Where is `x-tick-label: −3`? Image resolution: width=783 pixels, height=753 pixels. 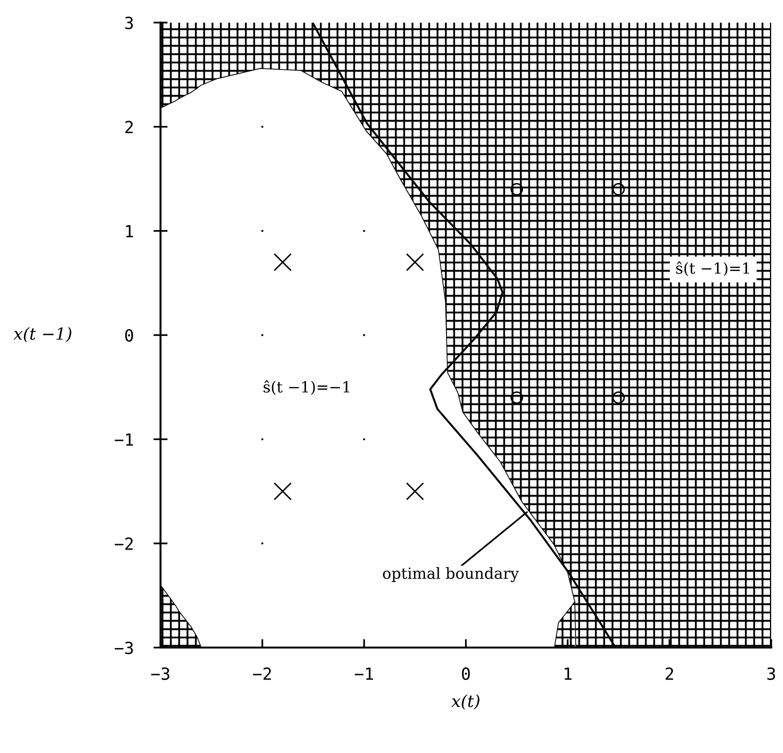
x-tick-label: −3 is located at coordinates (160, 673).